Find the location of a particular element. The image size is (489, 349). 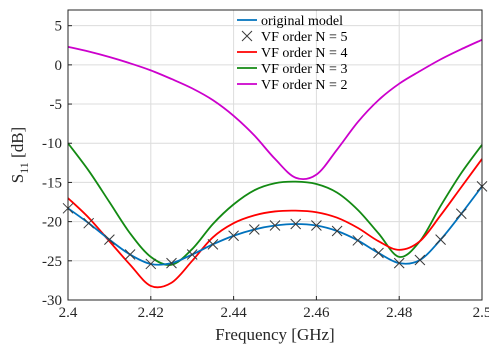

y-tick-label: -10 is located at coordinates (52, 144).